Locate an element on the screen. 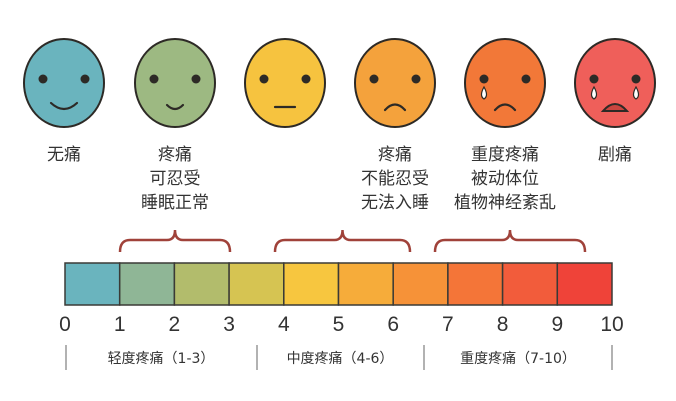 This screenshot has height=401, width=676. face-4-icon is located at coordinates (505, 83).